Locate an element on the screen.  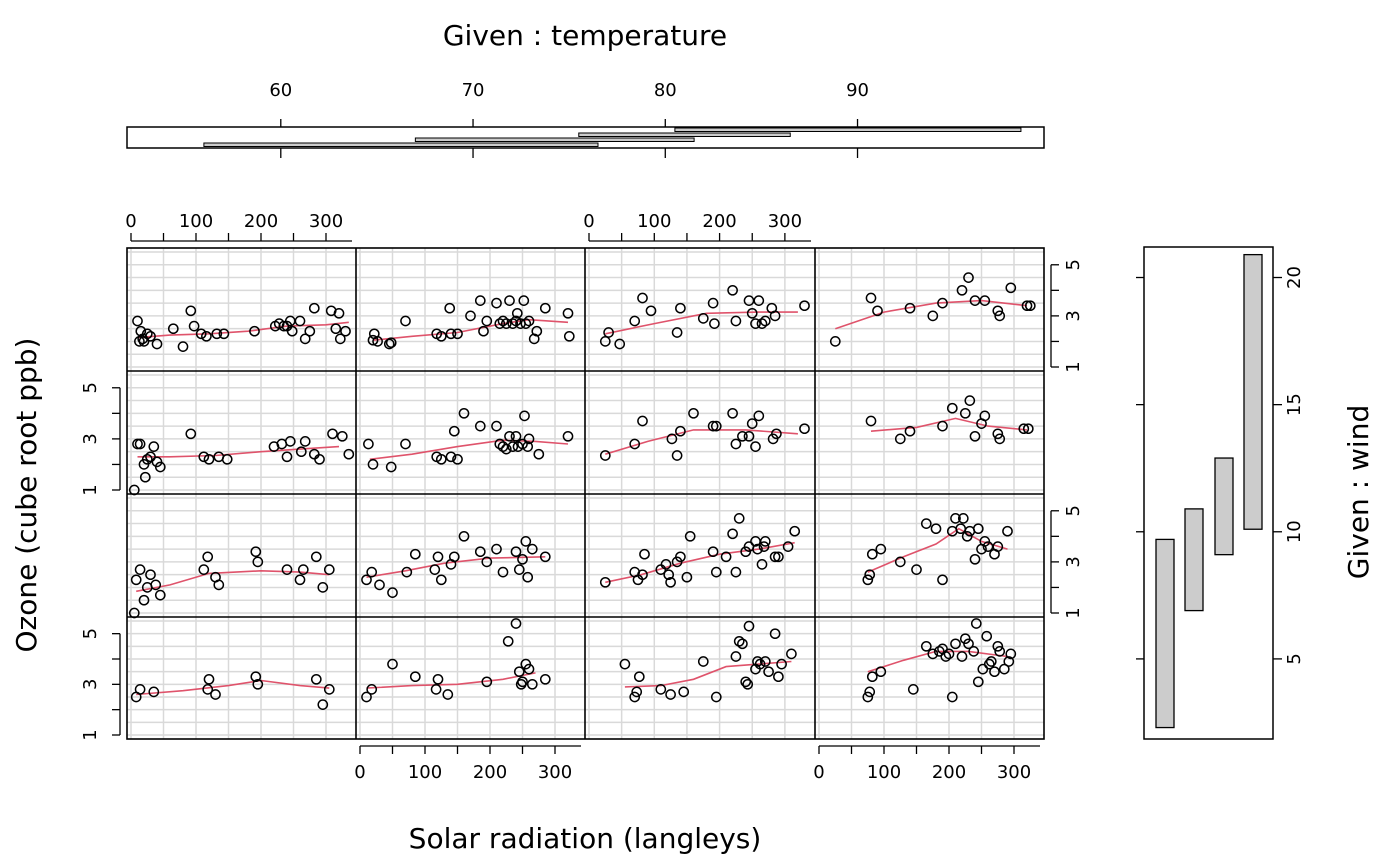
temperature-tick-label: 80 is located at coordinates (665, 90).